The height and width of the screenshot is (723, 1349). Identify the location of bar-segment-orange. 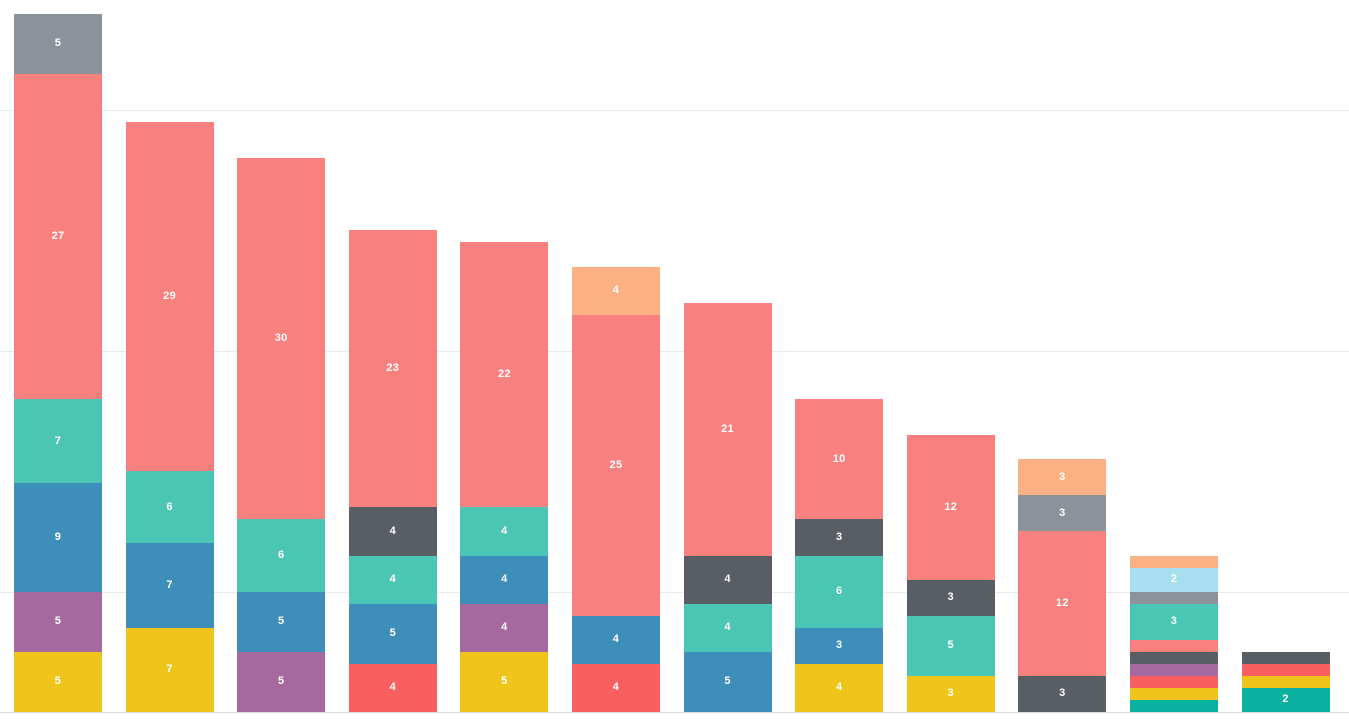
(1173, 561).